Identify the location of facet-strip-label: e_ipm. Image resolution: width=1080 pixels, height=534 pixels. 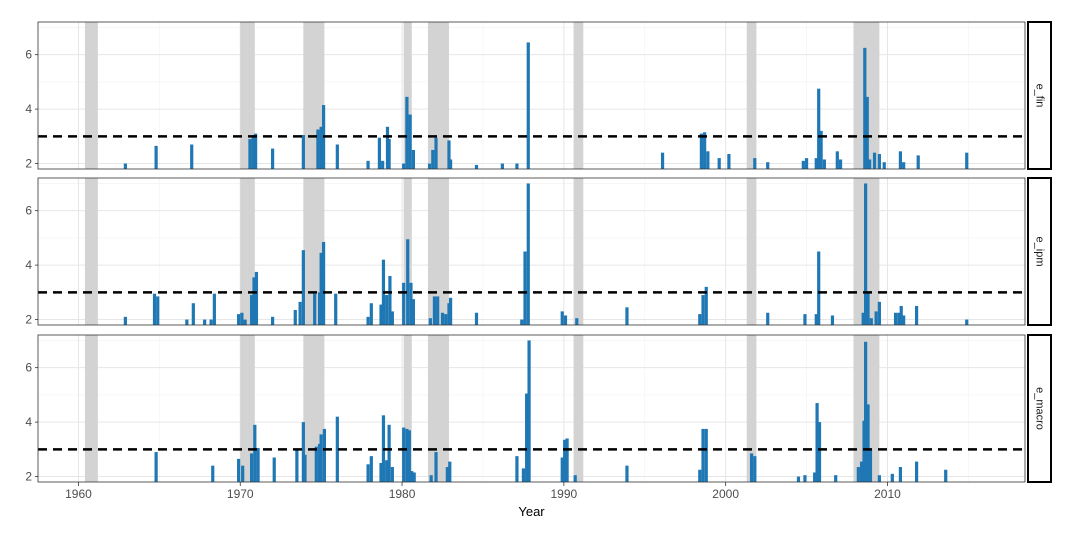
(1040, 252).